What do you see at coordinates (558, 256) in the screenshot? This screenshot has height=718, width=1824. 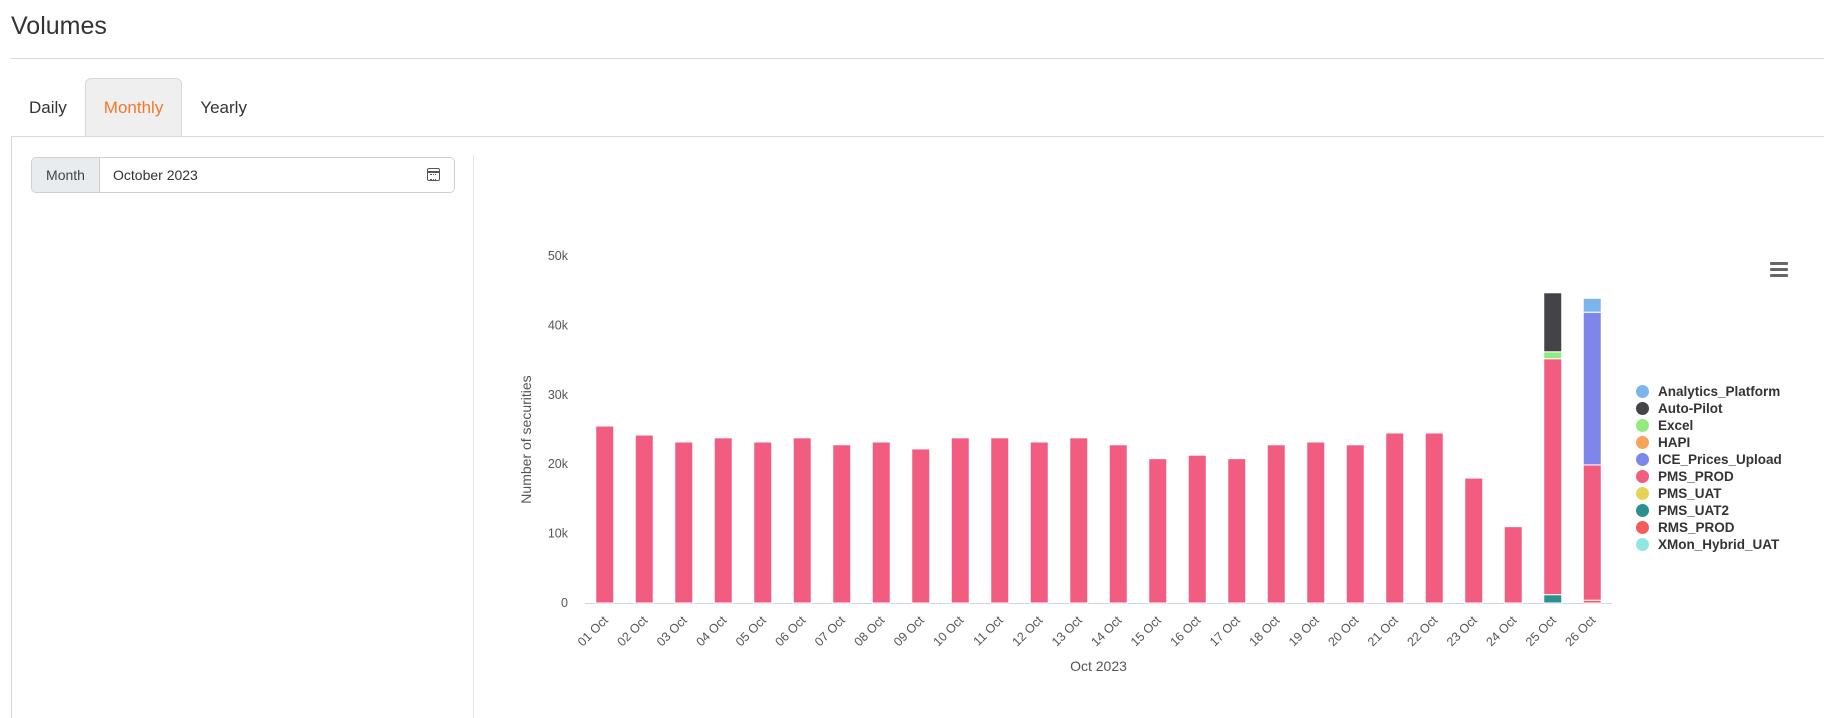 I see `y-tick-label: 50k` at bounding box center [558, 256].